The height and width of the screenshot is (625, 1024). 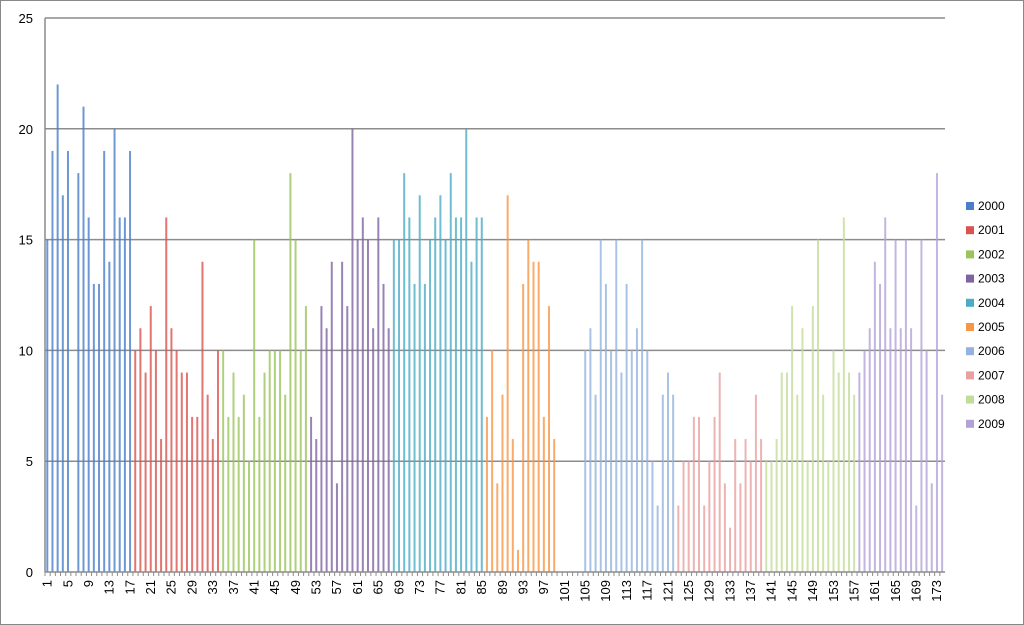 I want to click on x-tick-label: 89, so click(x=502, y=587).